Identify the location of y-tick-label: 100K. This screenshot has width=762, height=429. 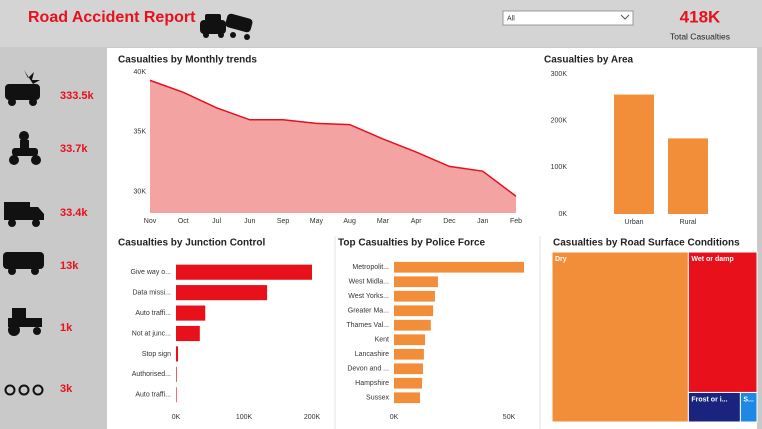
(559, 167).